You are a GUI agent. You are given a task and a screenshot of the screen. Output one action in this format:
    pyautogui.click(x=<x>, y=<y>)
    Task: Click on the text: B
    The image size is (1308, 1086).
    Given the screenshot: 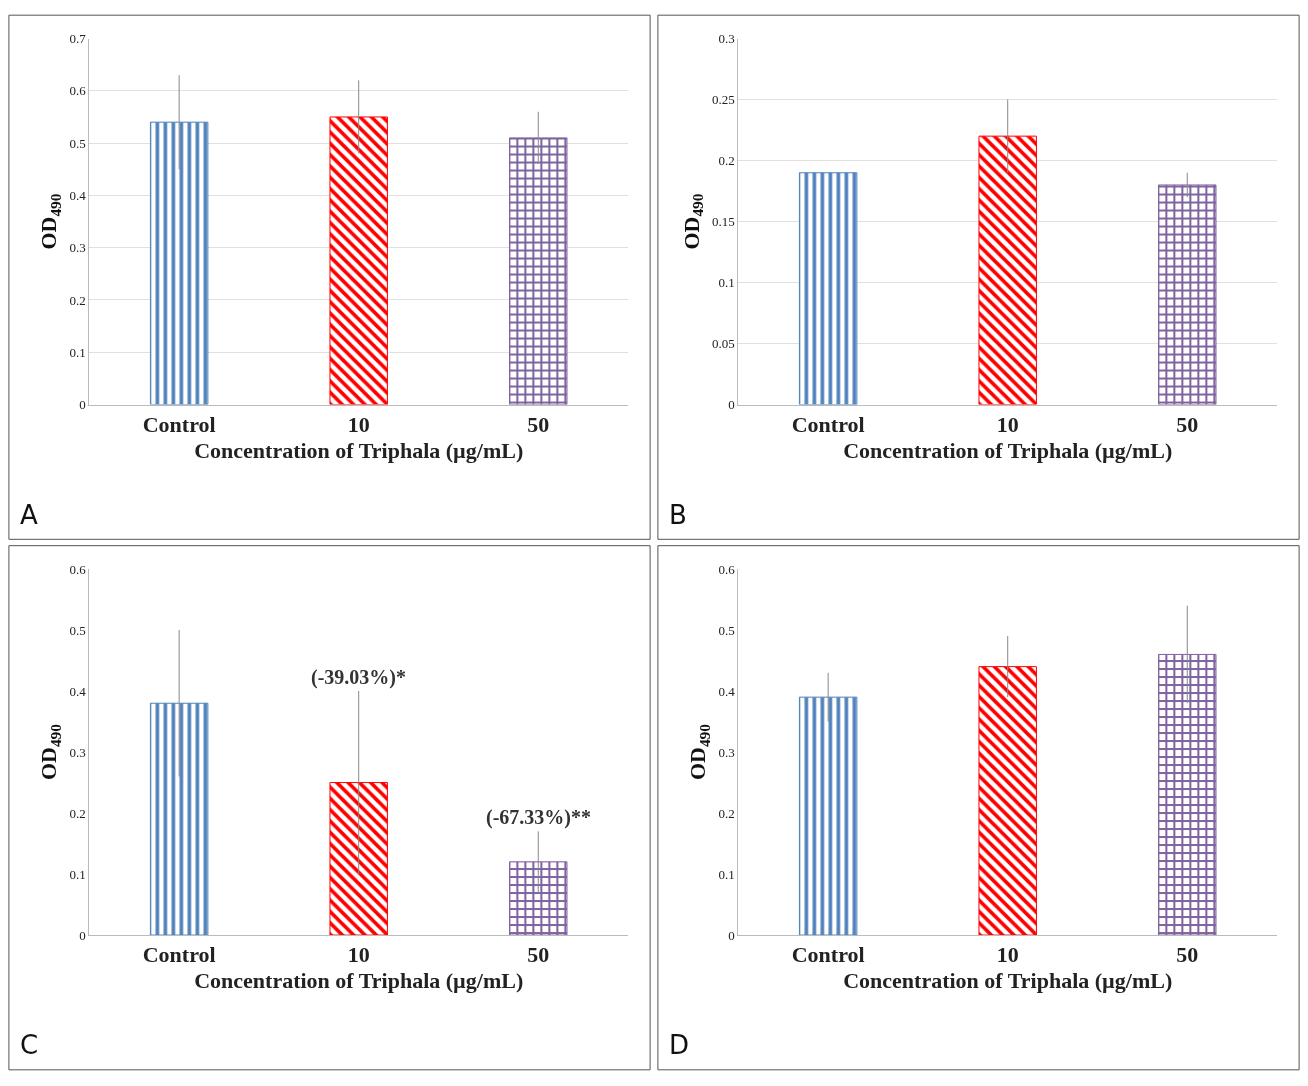 What is the action you would take?
    pyautogui.click(x=678, y=515)
    